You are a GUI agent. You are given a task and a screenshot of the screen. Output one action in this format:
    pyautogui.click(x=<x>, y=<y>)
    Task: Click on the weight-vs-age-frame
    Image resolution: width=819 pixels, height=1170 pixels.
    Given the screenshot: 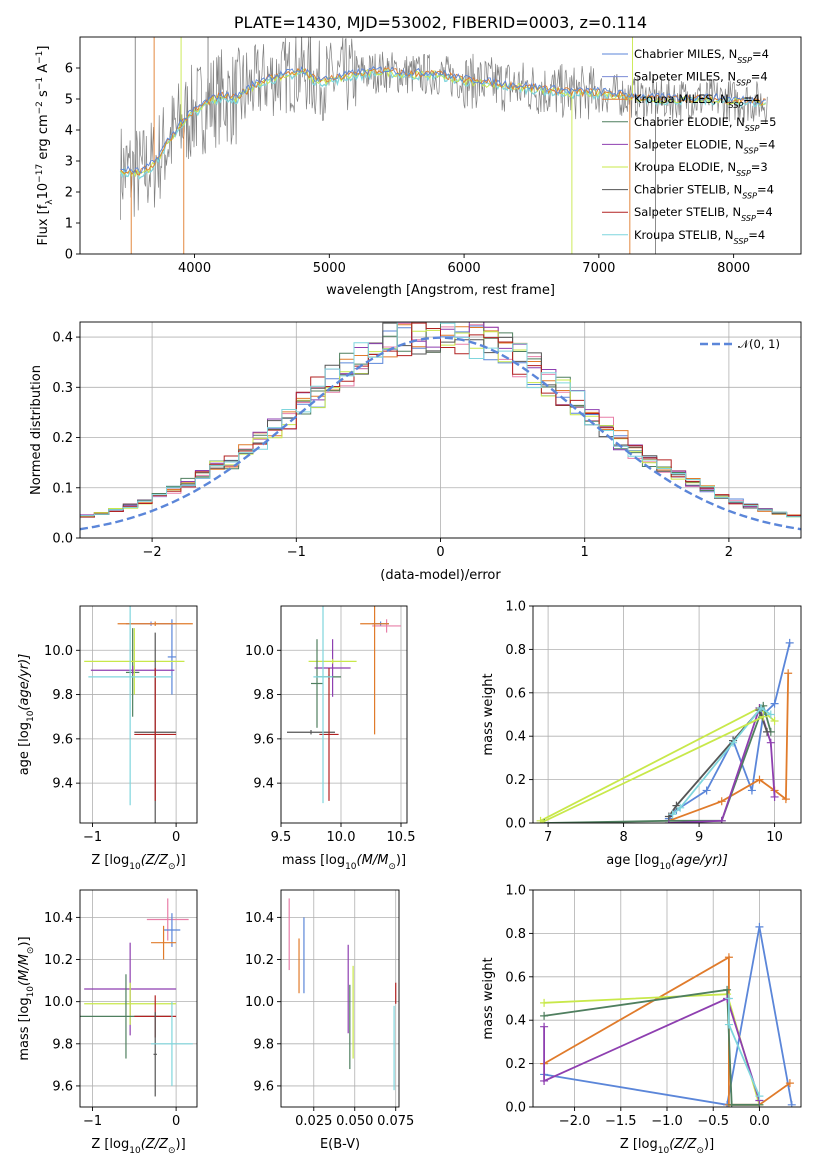 What is the action you would take?
    pyautogui.click(x=667, y=714)
    